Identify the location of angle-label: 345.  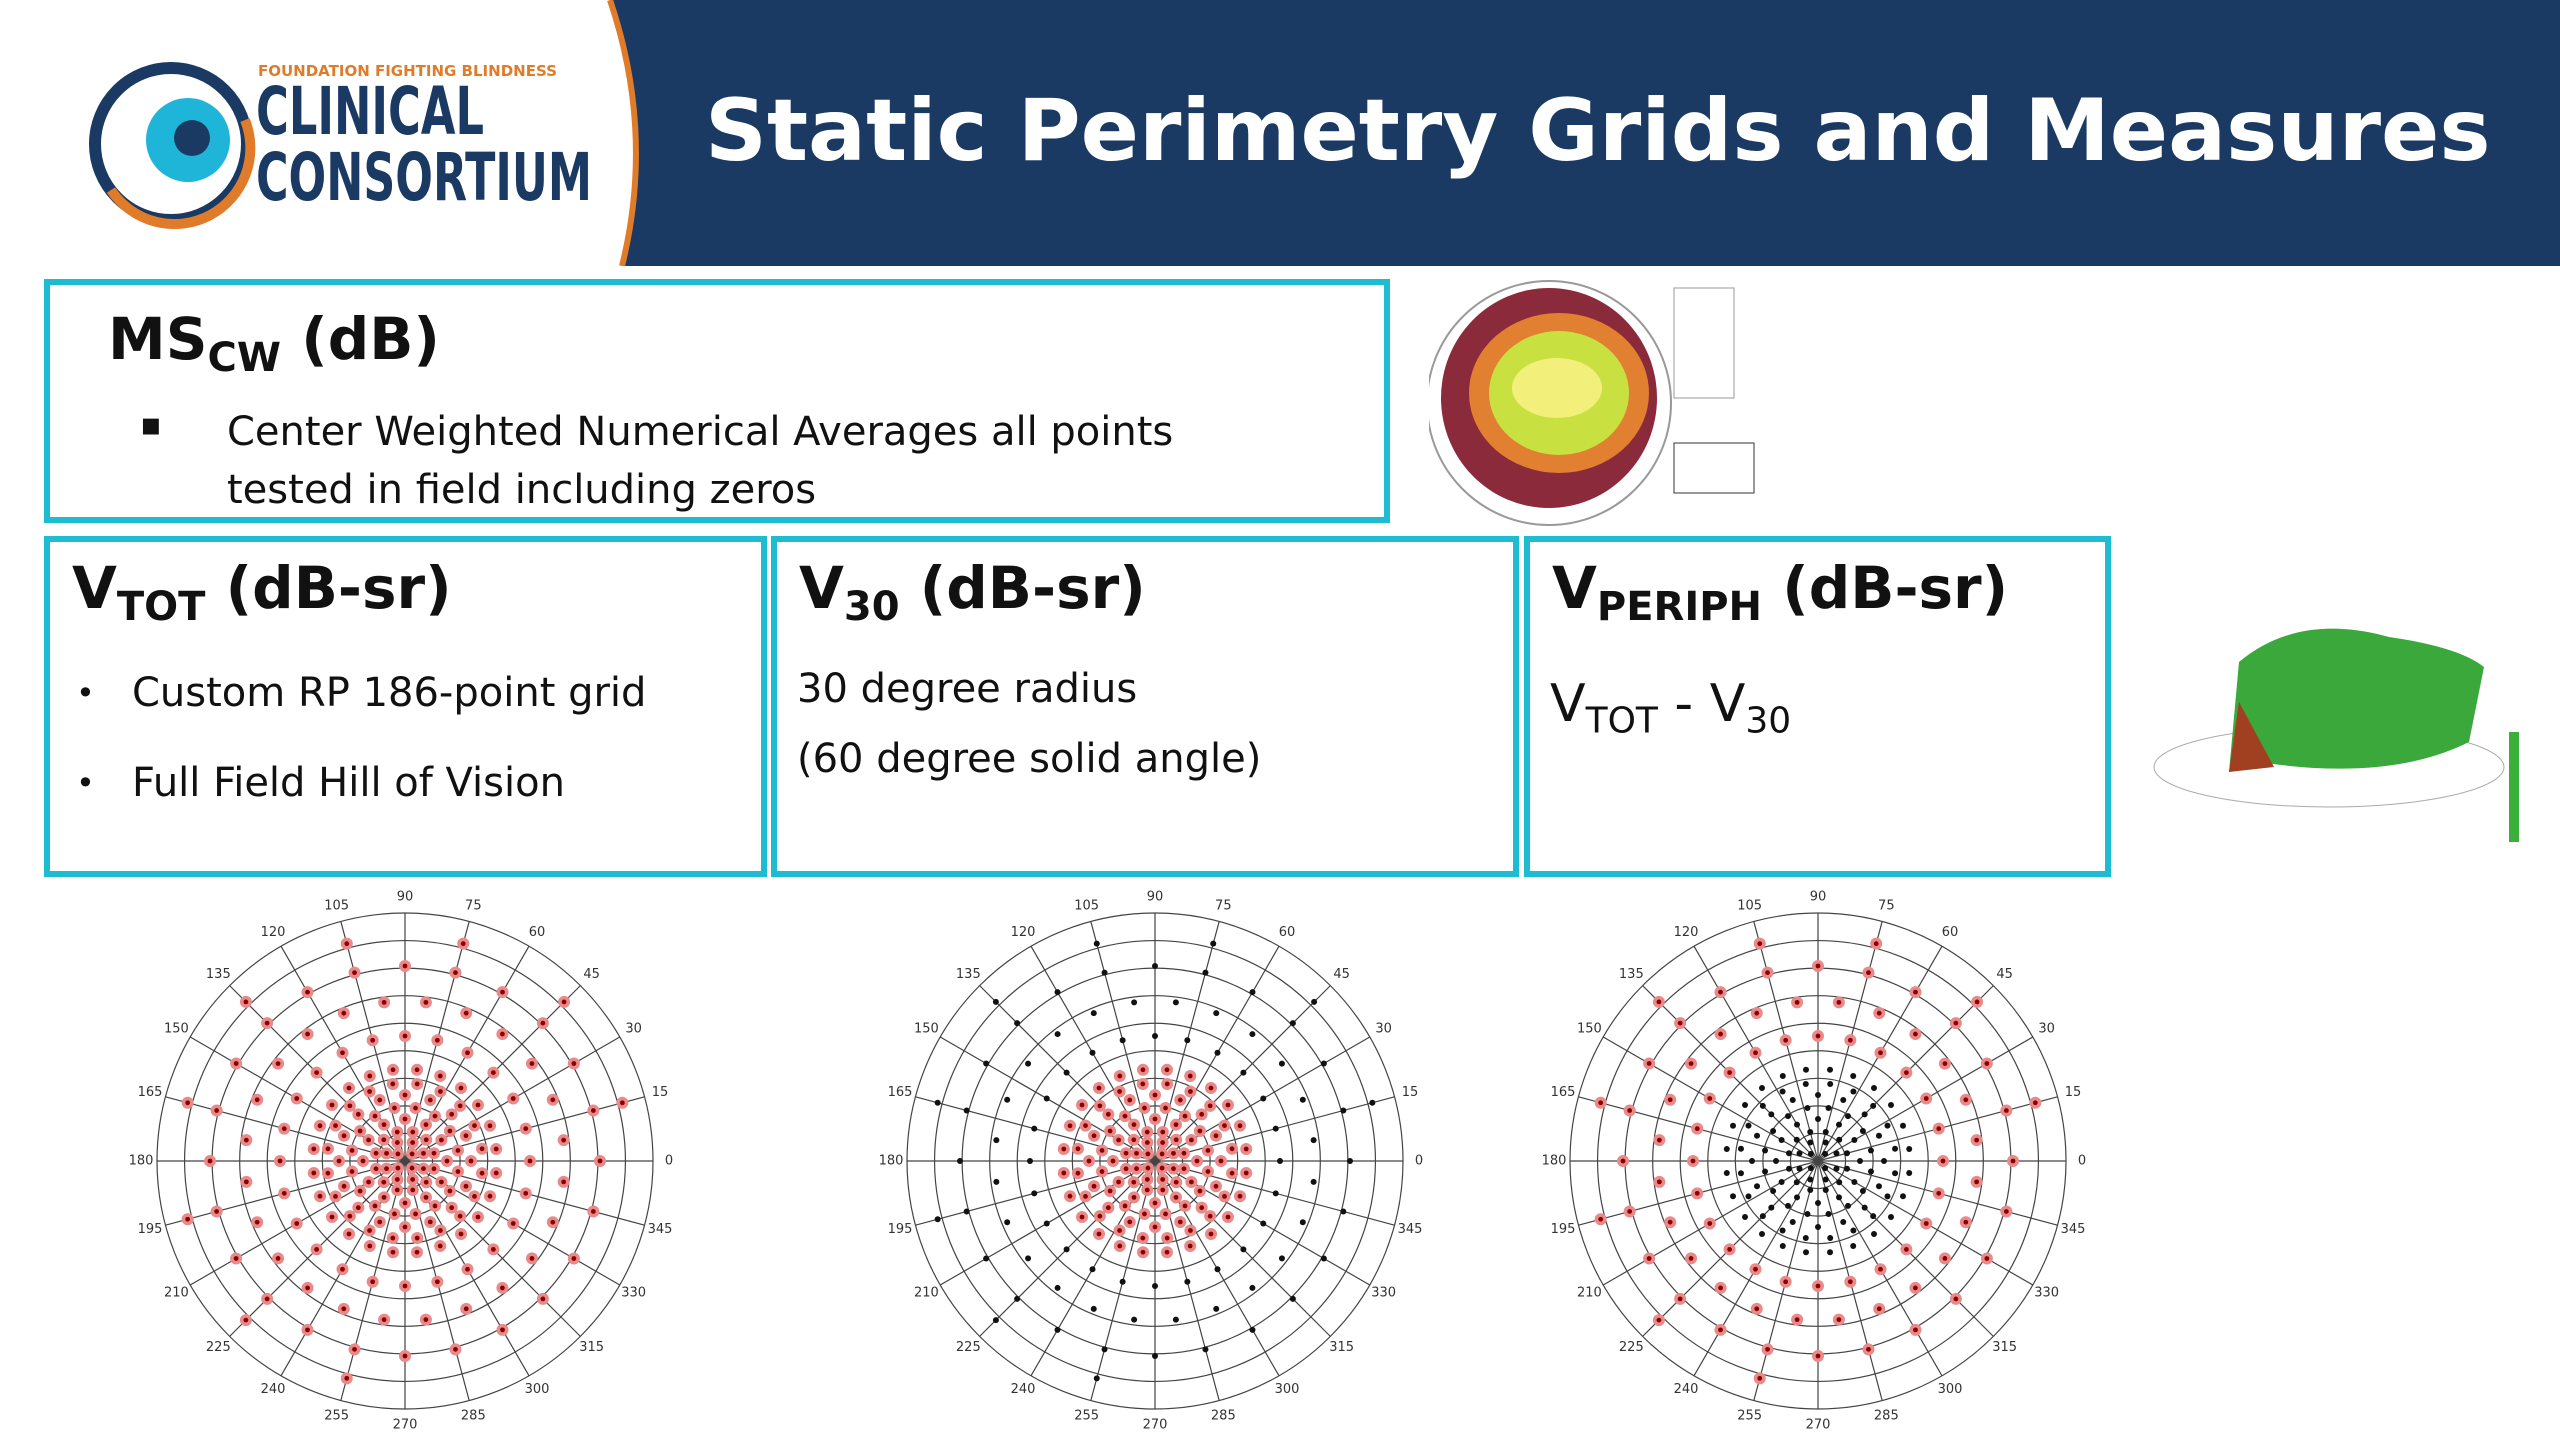
(660, 1229).